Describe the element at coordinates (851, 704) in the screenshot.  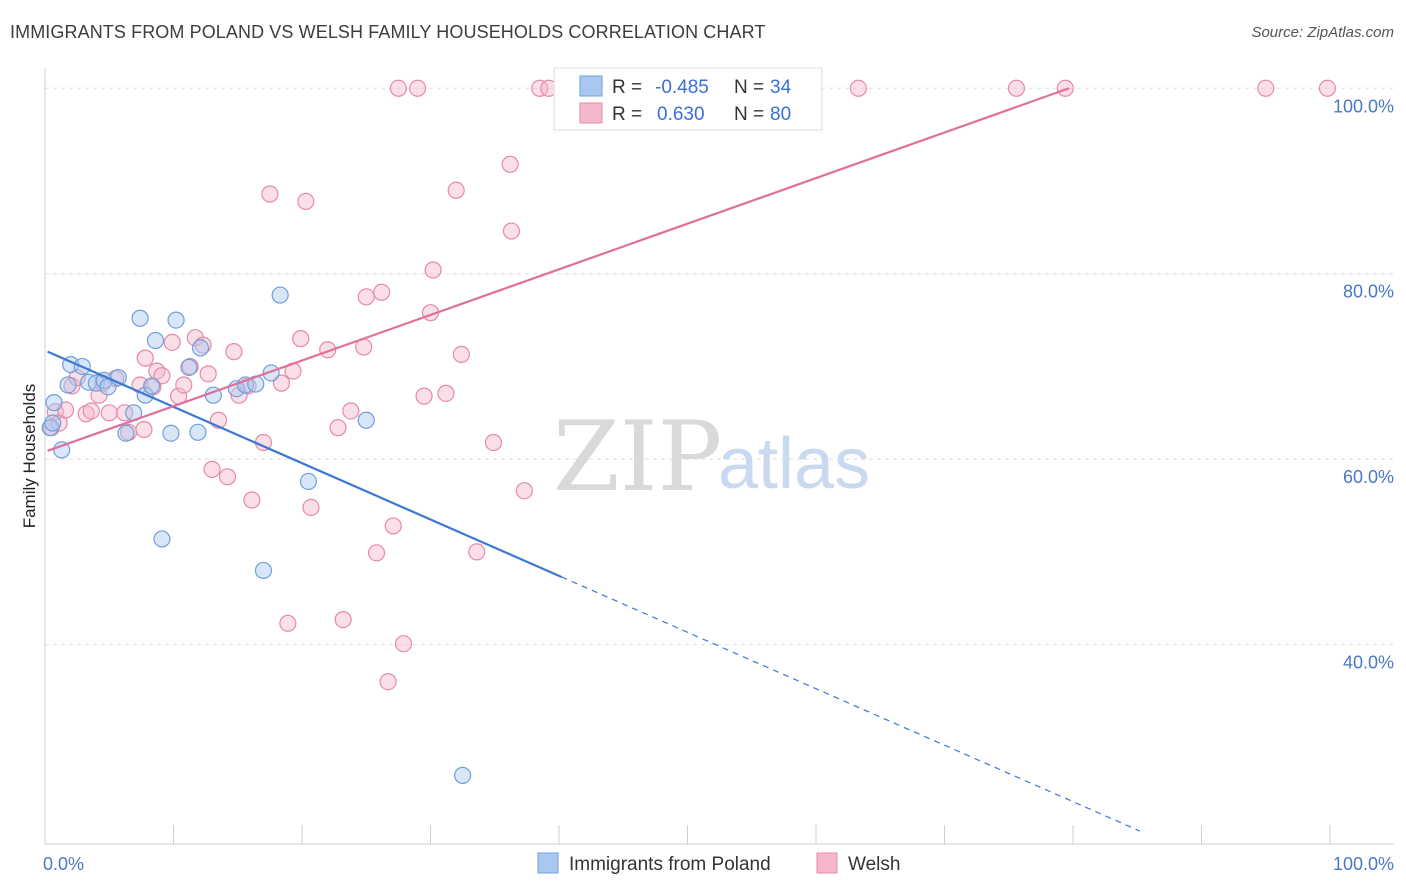
I see `poland-trend-line-extension` at that location.